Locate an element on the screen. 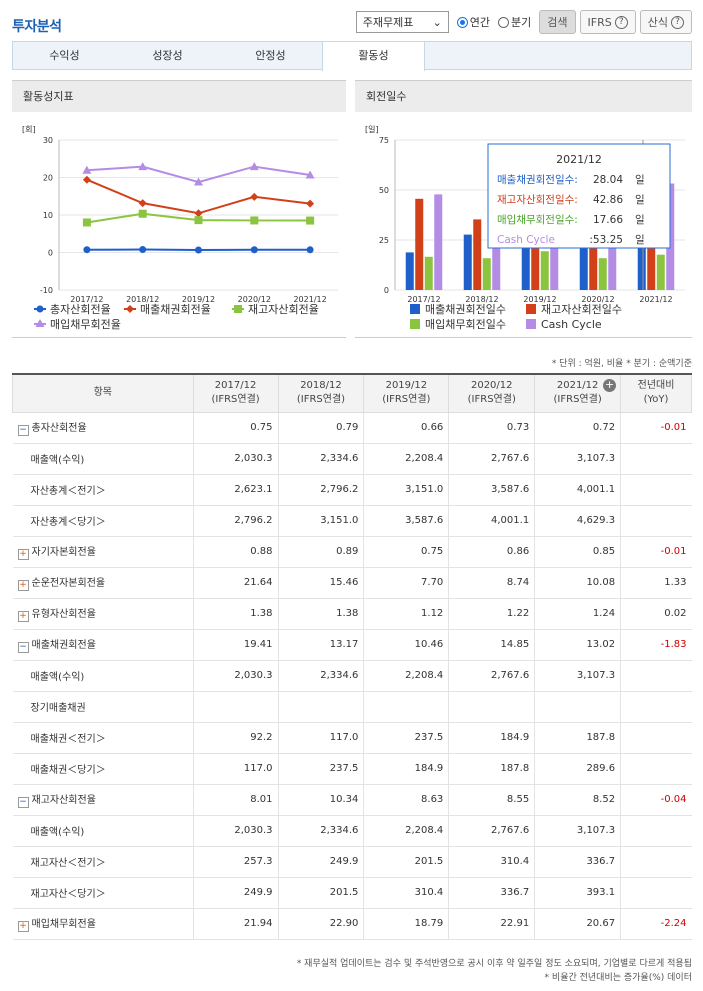 The width and height of the screenshot is (703, 991). search-button: 검색 is located at coordinates (557, 22).